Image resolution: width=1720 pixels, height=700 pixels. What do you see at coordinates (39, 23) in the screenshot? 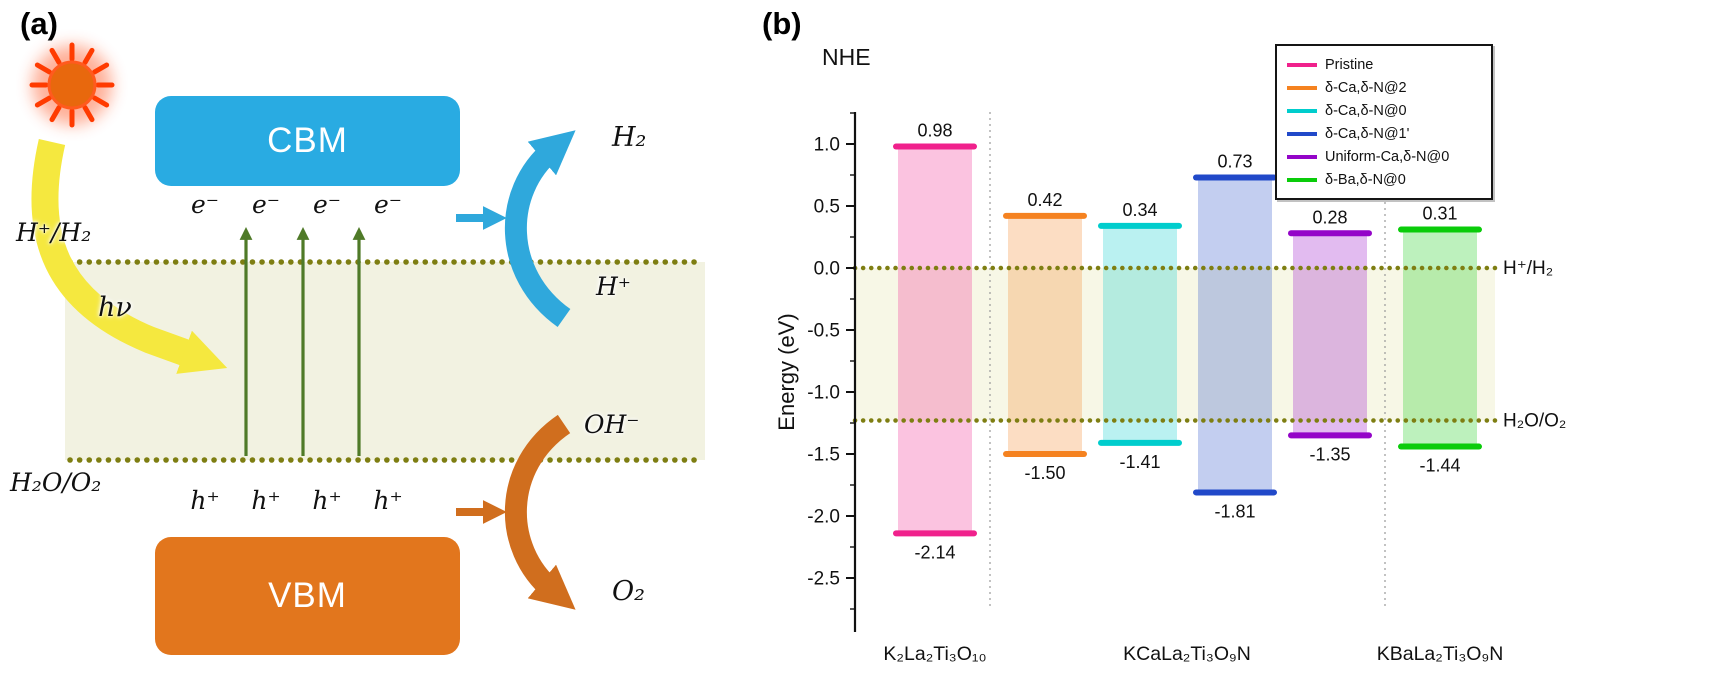
I see `panel-a-label: (a)` at bounding box center [39, 23].